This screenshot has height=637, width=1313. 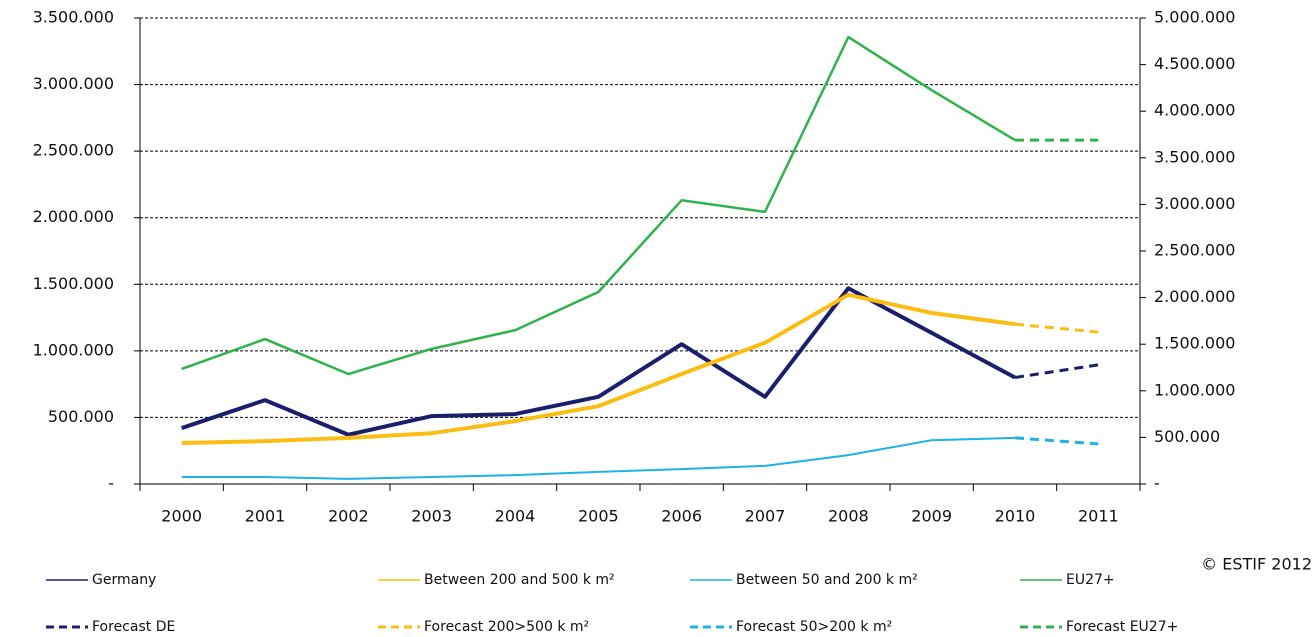 I want to click on y-tick-label: 3.000.000, so click(x=73, y=83).